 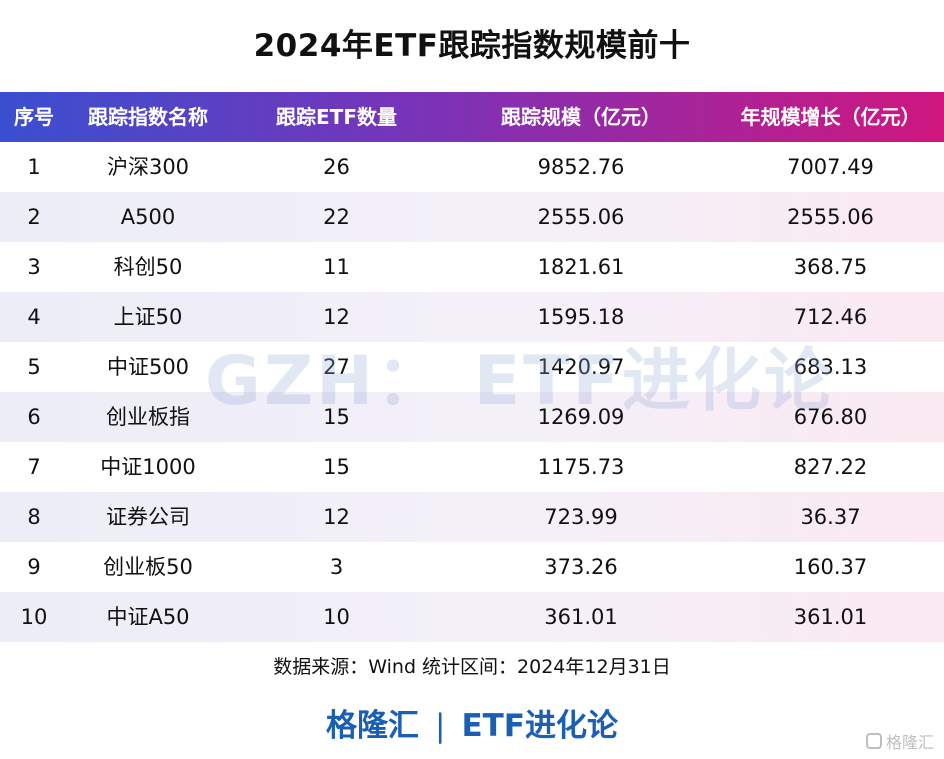 What do you see at coordinates (830, 517) in the screenshot?
I see `cell-annual-growth: 36.37` at bounding box center [830, 517].